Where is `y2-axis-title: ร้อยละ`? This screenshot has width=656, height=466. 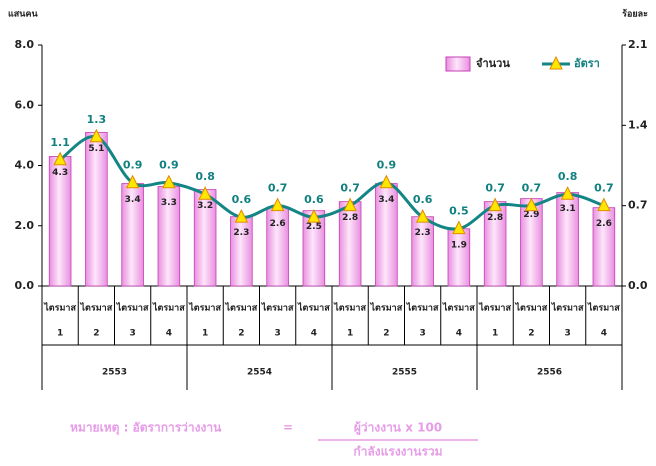
y2-axis-title: ร้อยละ is located at coordinates (635, 14).